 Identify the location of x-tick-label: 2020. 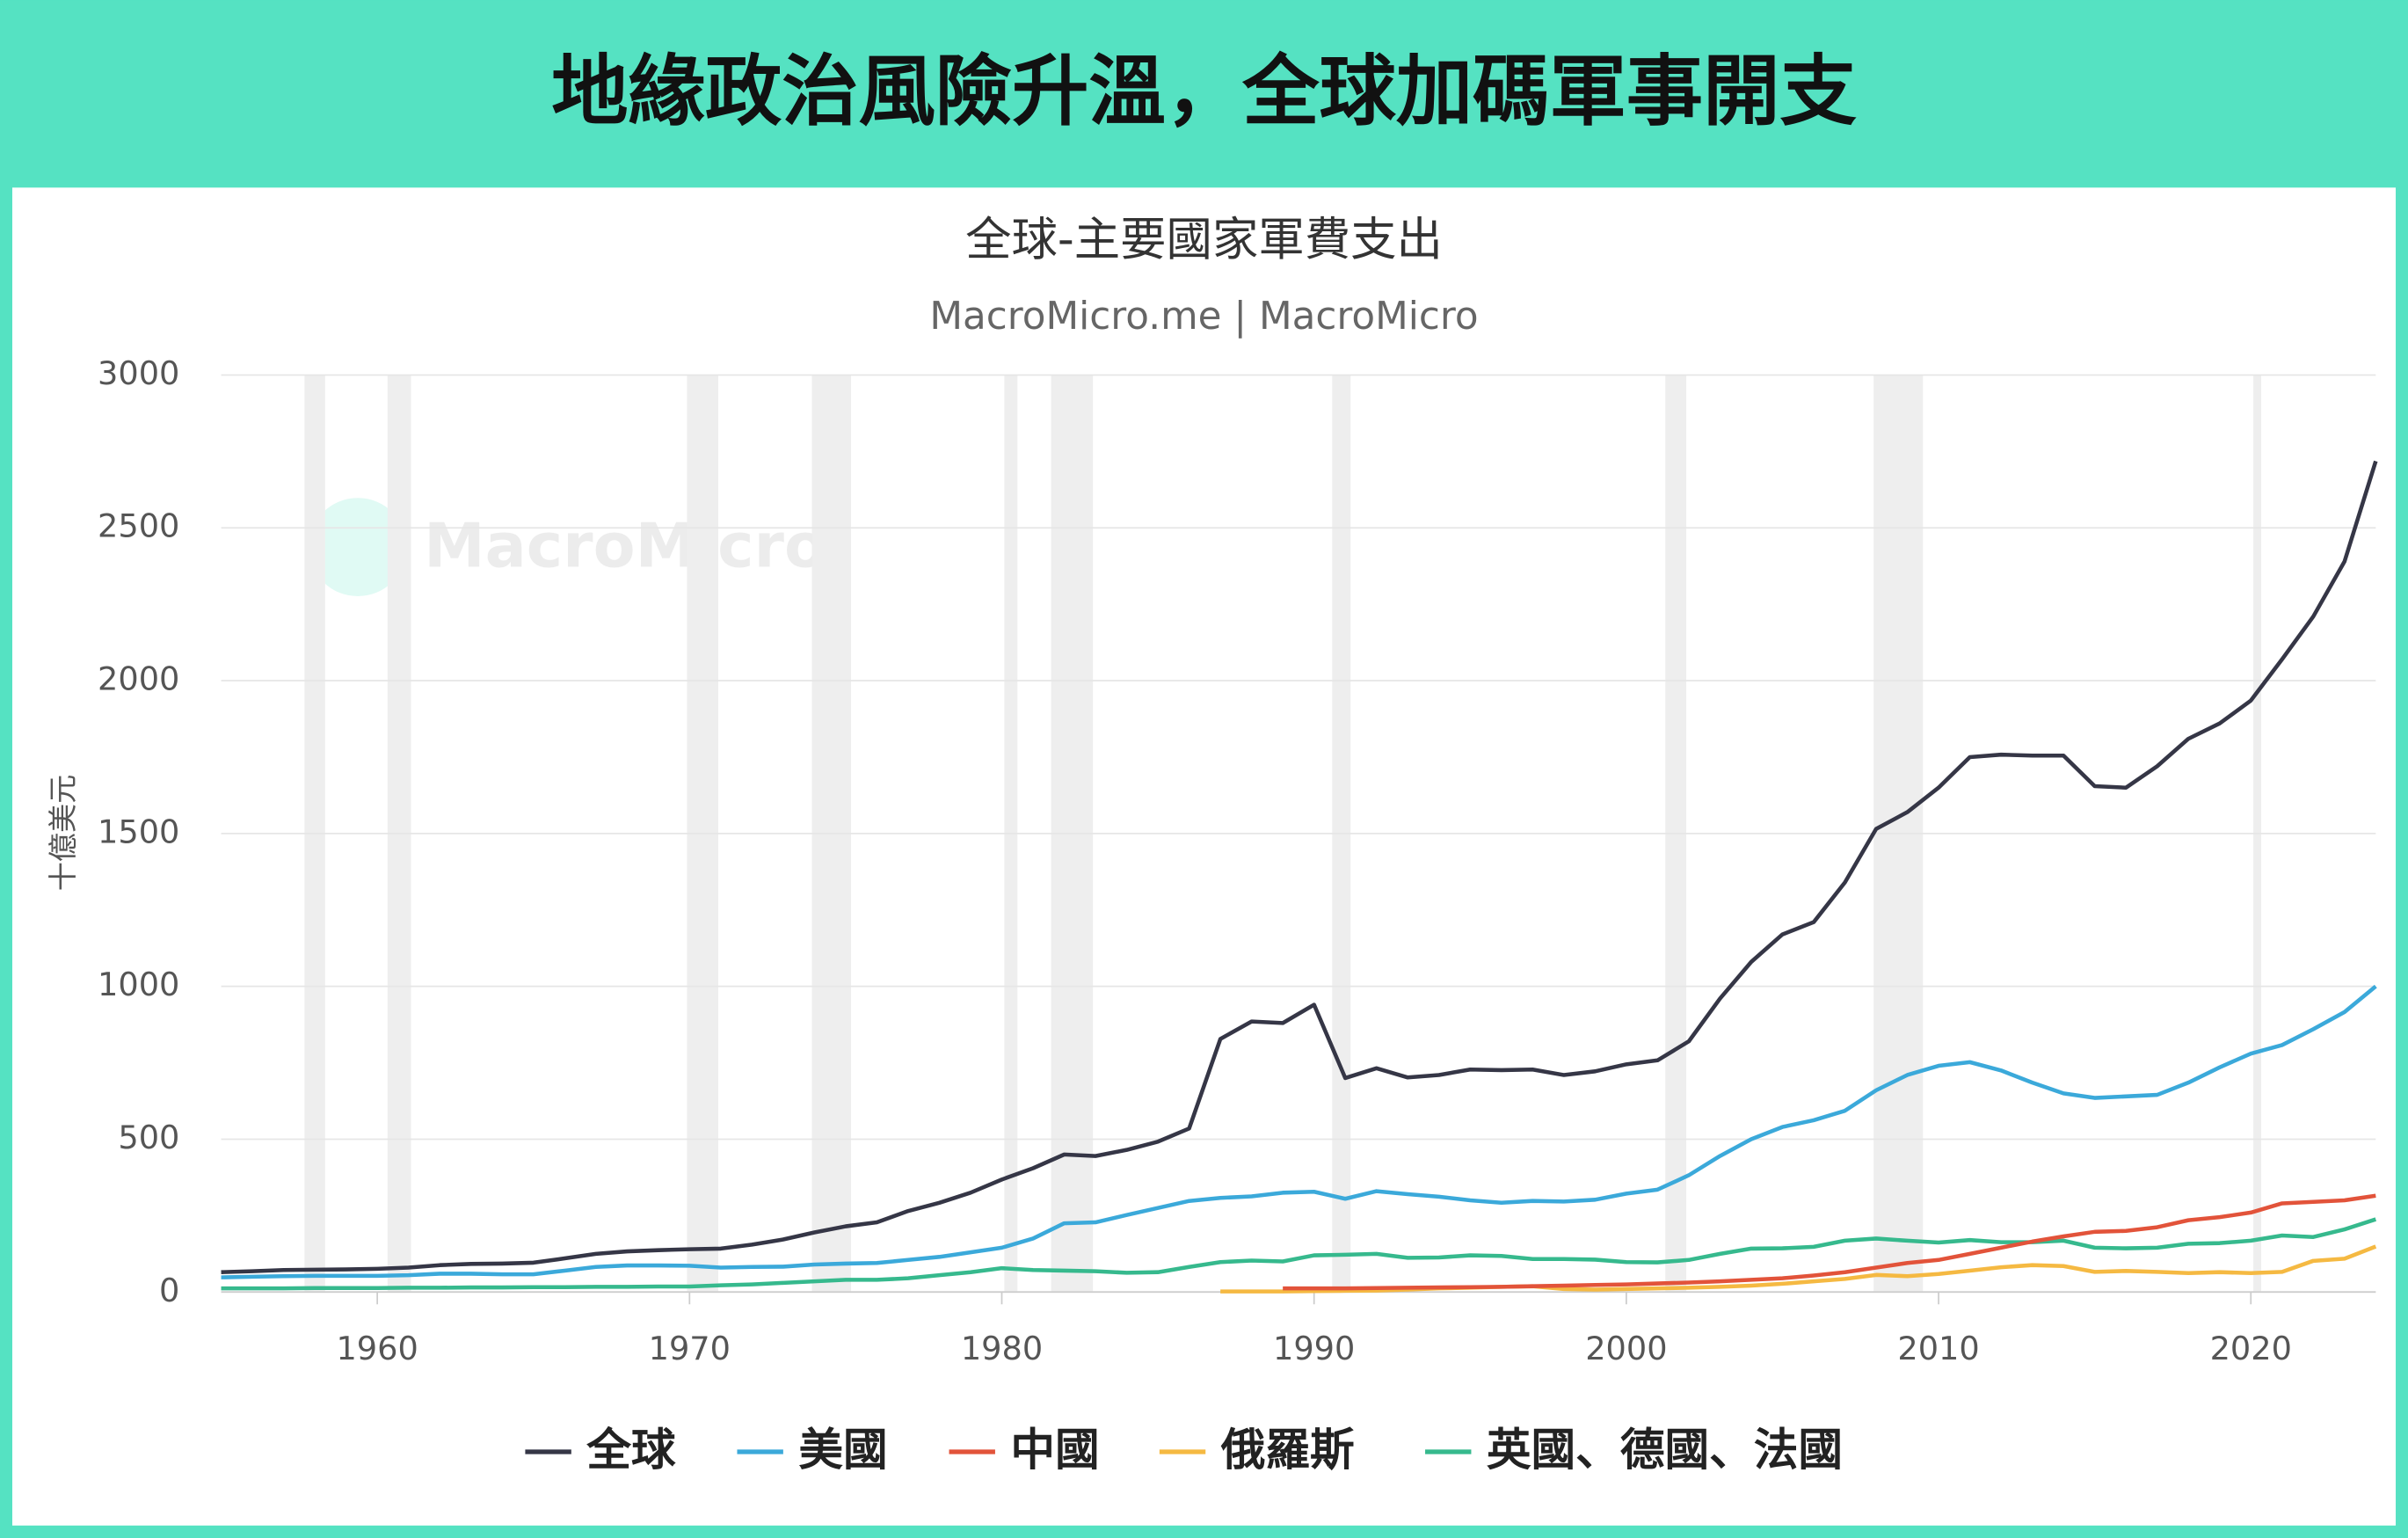
(2251, 1349).